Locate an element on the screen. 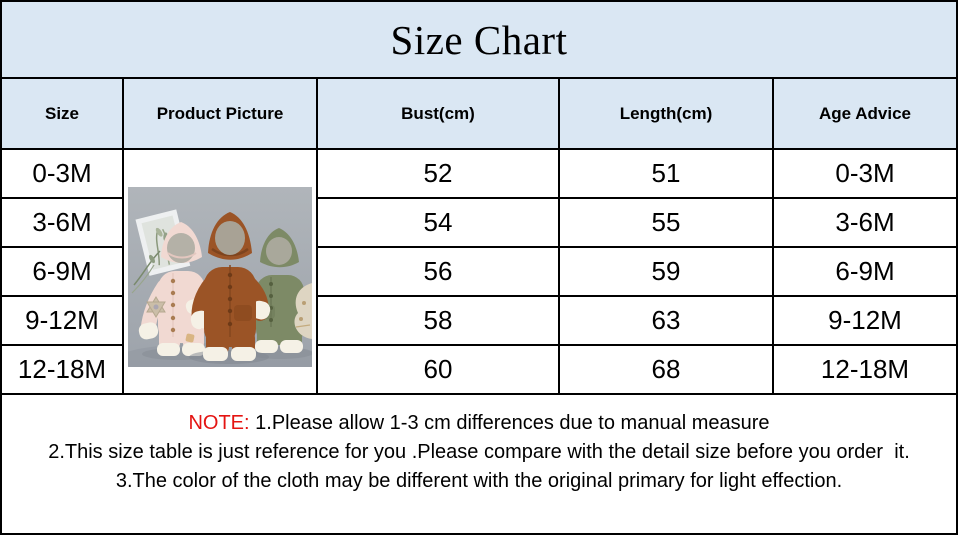 The height and width of the screenshot is (535, 958). table-row: 12-18M 60 68 12-18M is located at coordinates (479, 369).